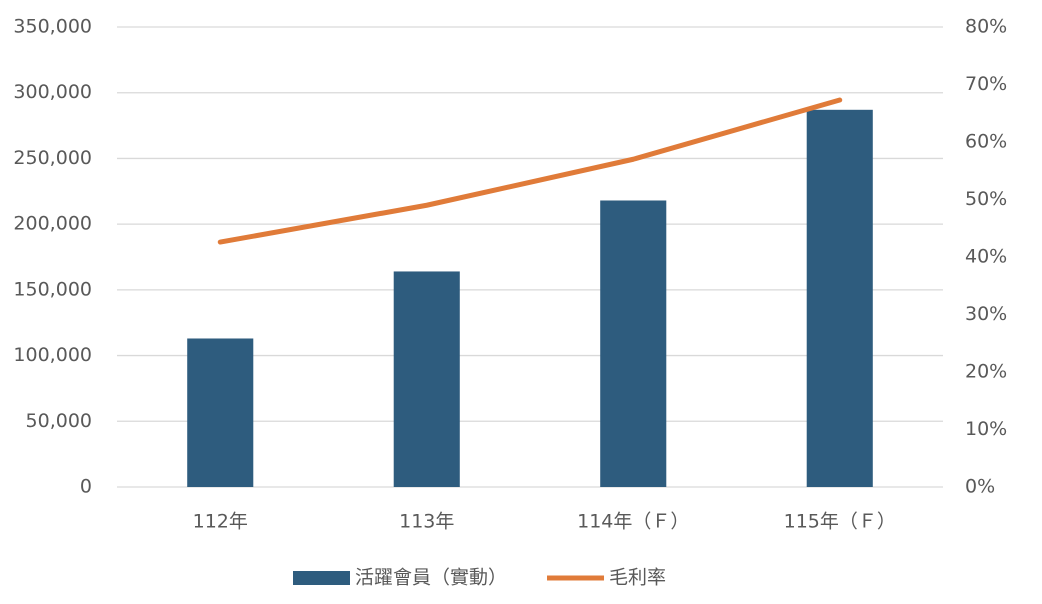 The image size is (1042, 604). What do you see at coordinates (637, 578) in the screenshot?
I see `legend-label: 毛利率` at bounding box center [637, 578].